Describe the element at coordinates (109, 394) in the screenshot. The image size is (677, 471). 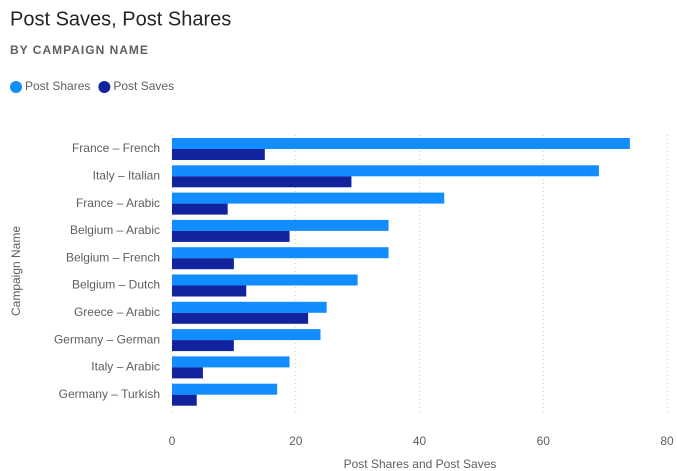
I see `y-tick-label: Germany – Turkish` at that location.